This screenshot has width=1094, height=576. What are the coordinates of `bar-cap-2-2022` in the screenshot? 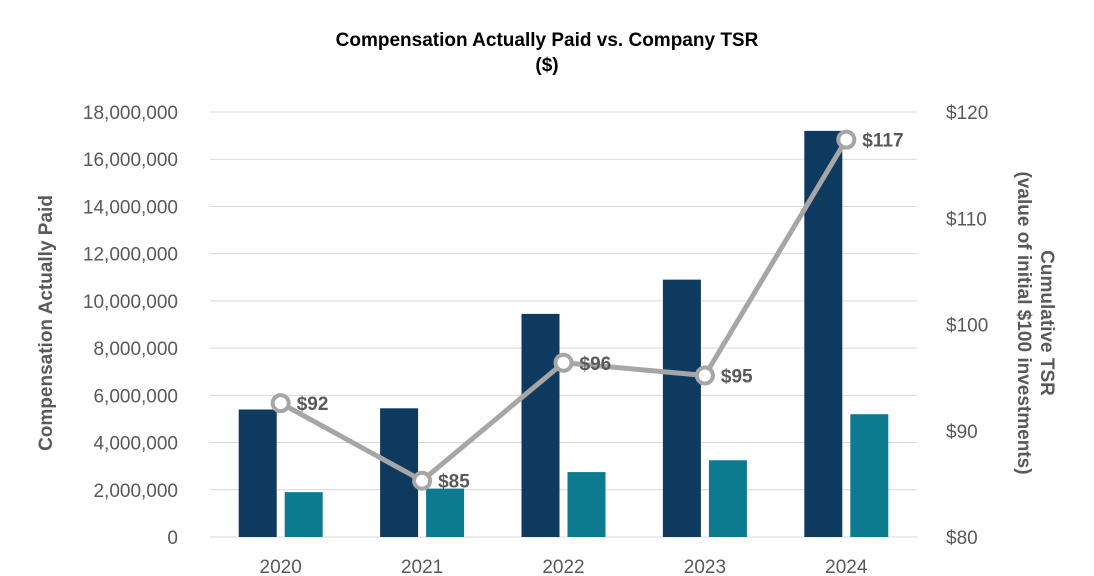 It's located at (586, 504).